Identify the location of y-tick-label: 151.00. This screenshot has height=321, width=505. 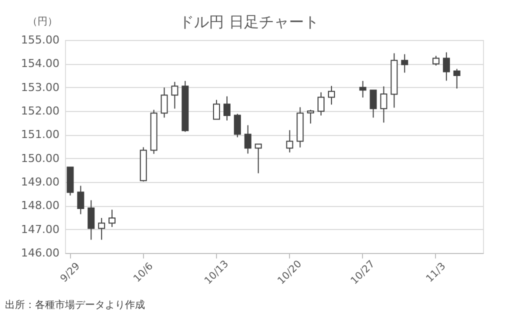
(40, 135).